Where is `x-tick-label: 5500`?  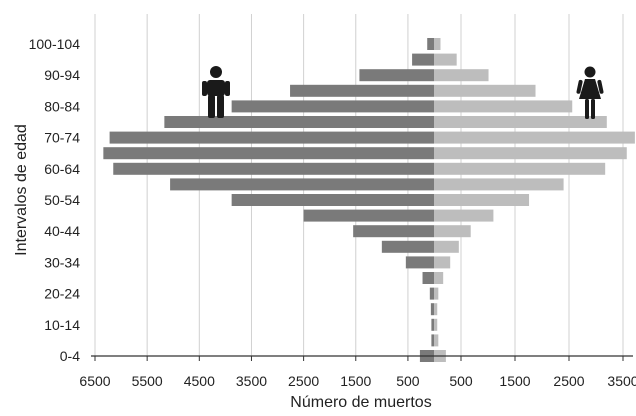
x-tick-label: 5500 is located at coordinates (147, 381).